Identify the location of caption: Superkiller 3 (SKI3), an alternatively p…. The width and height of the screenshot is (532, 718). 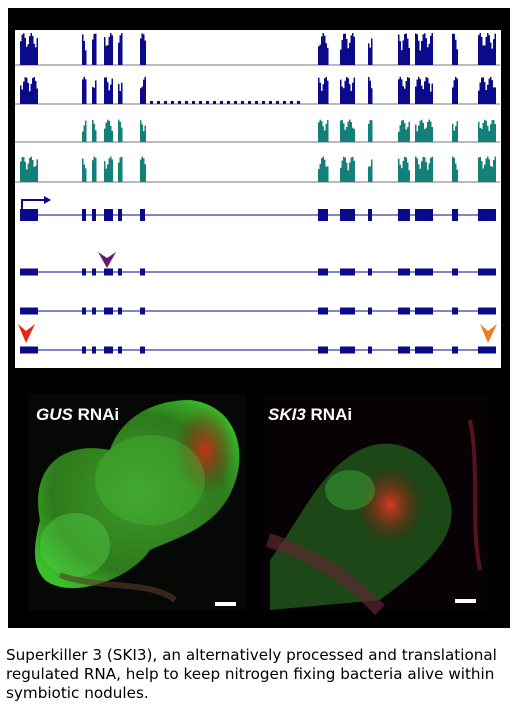
(251, 674).